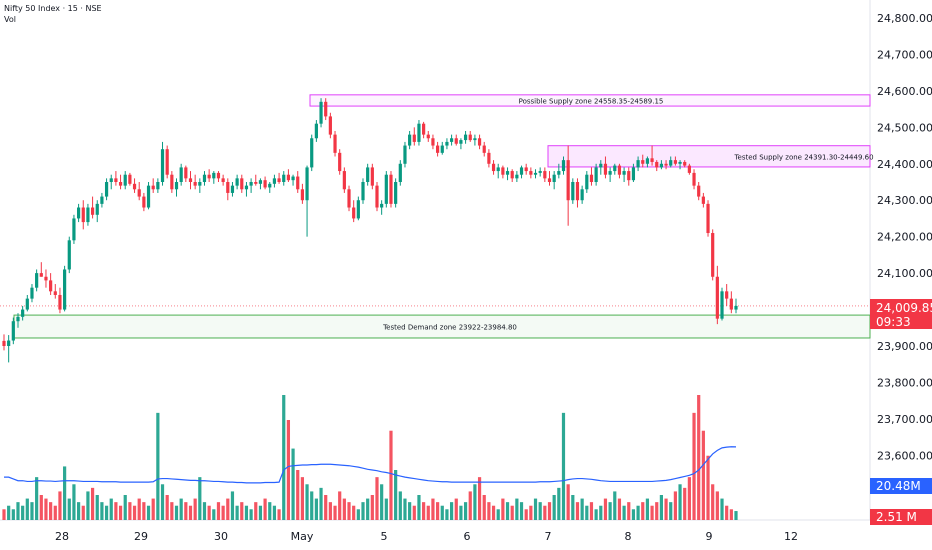  What do you see at coordinates (904, 382) in the screenshot?
I see `price-tick-label: 23,800.00` at bounding box center [904, 382].